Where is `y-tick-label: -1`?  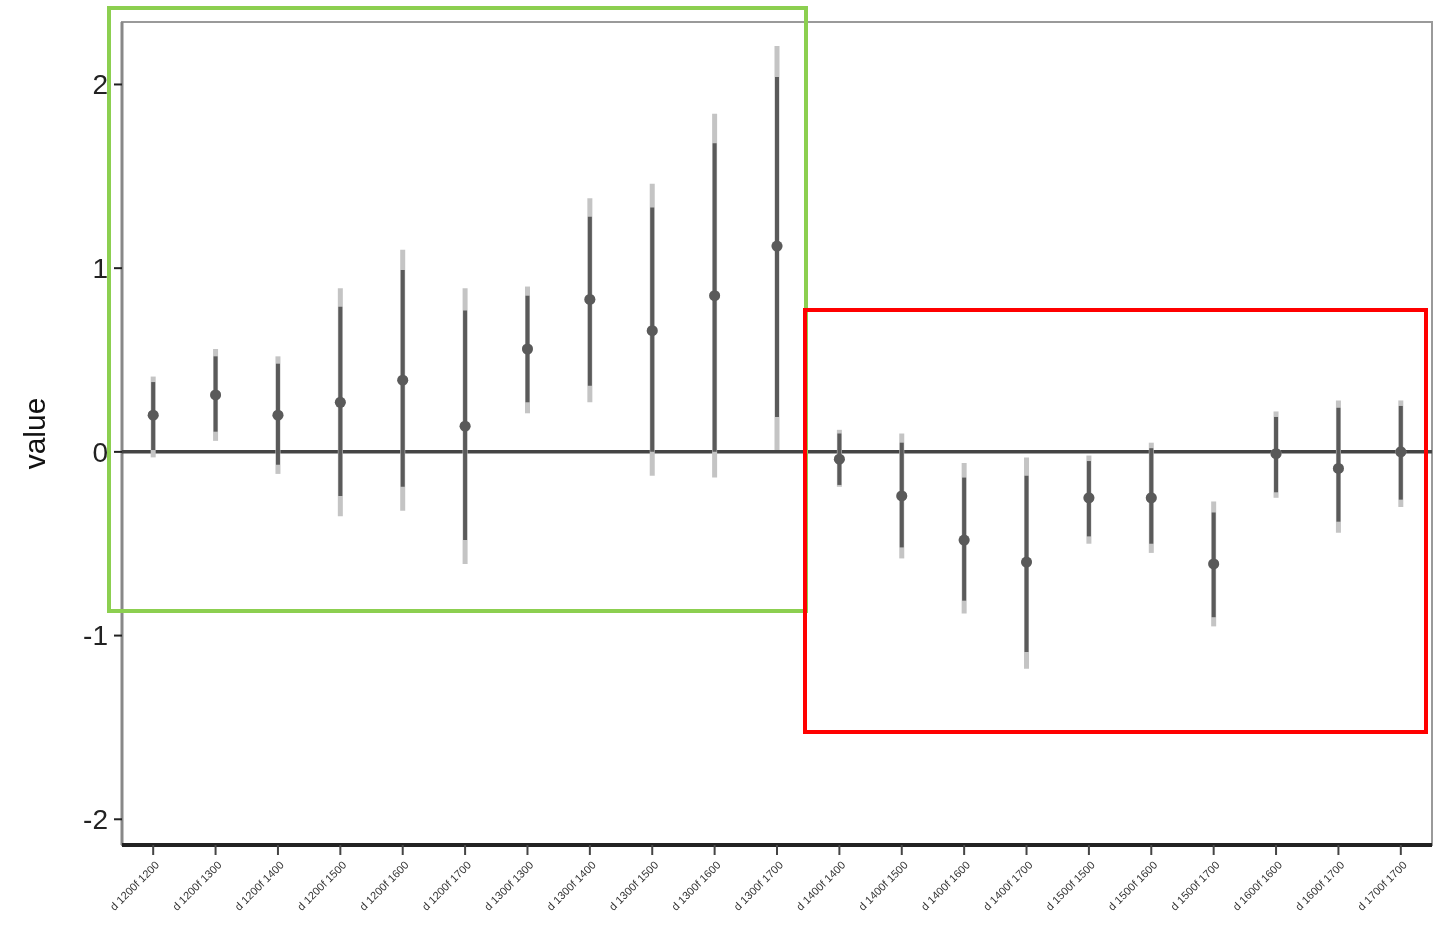
y-tick-label: -1 is located at coordinates (95, 636).